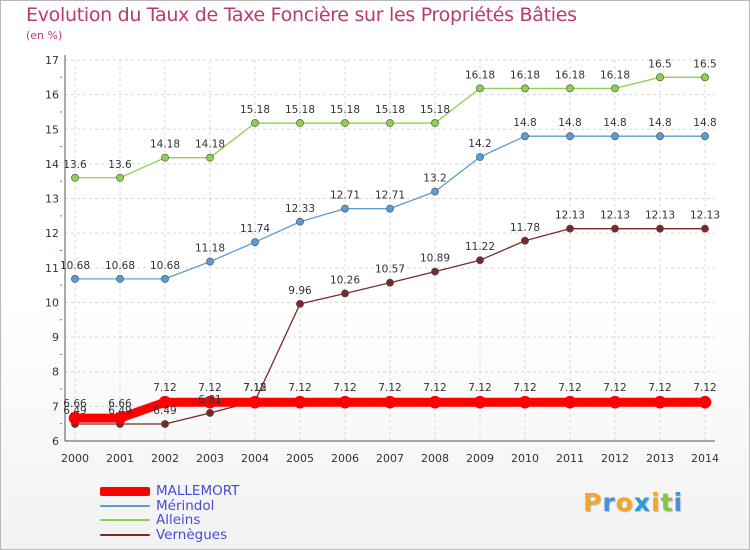 This screenshot has width=750, height=550. I want to click on x-tick-label: 2009, so click(480, 458).